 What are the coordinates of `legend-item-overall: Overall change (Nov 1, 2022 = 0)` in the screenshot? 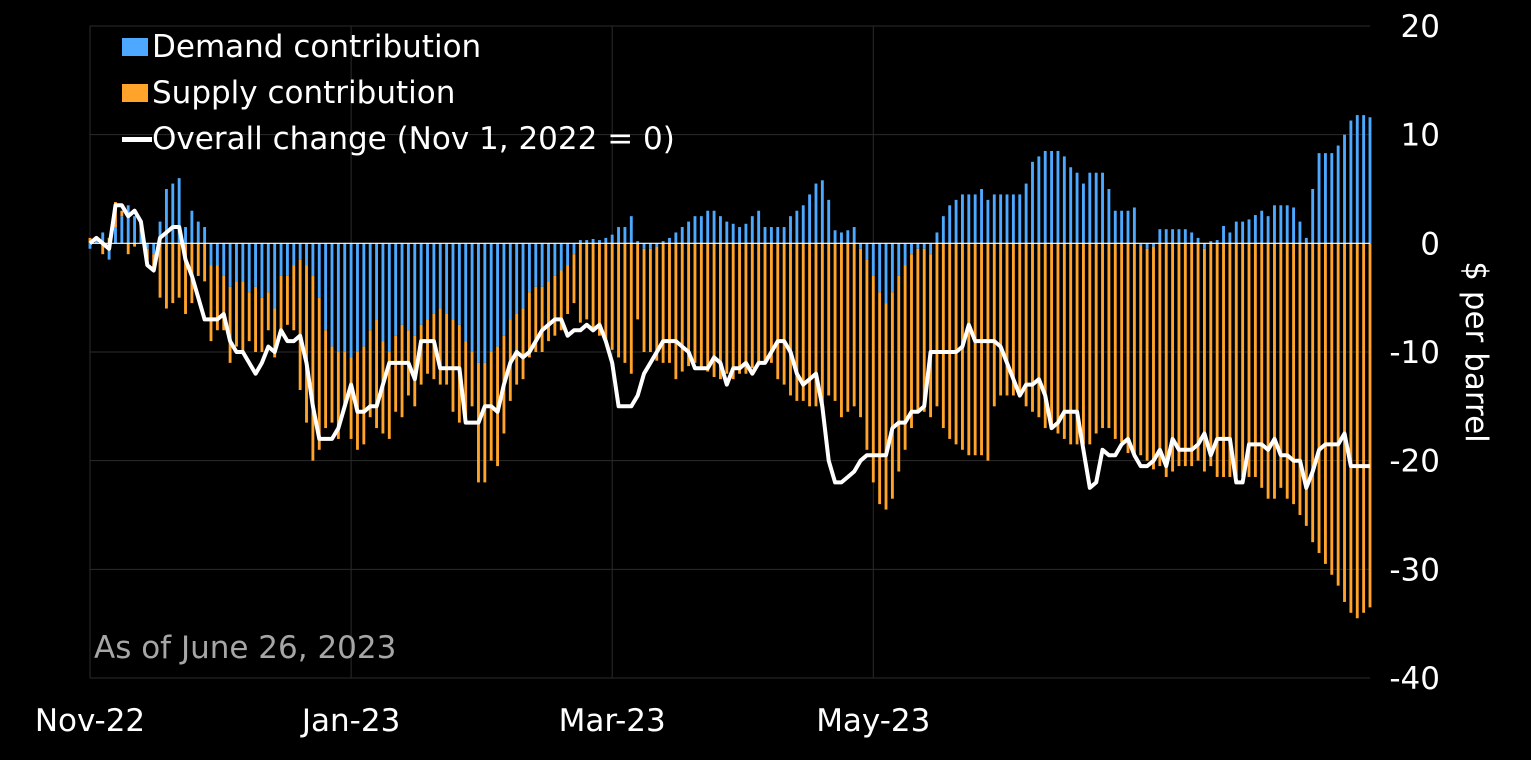 It's located at (398, 139).